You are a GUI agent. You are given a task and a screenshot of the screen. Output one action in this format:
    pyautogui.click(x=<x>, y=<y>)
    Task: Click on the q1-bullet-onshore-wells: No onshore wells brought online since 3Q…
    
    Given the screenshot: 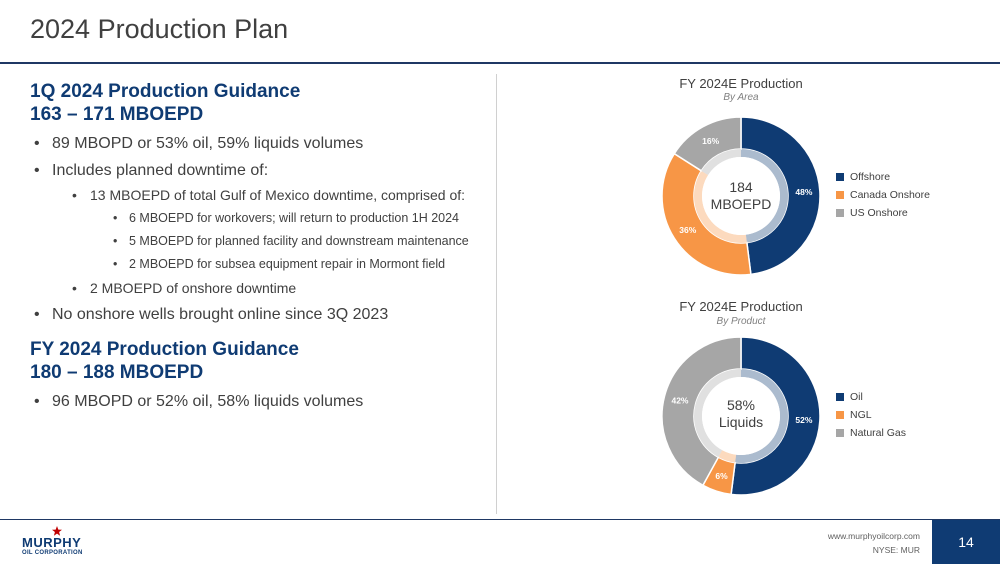 What is the action you would take?
    pyautogui.click(x=260, y=314)
    